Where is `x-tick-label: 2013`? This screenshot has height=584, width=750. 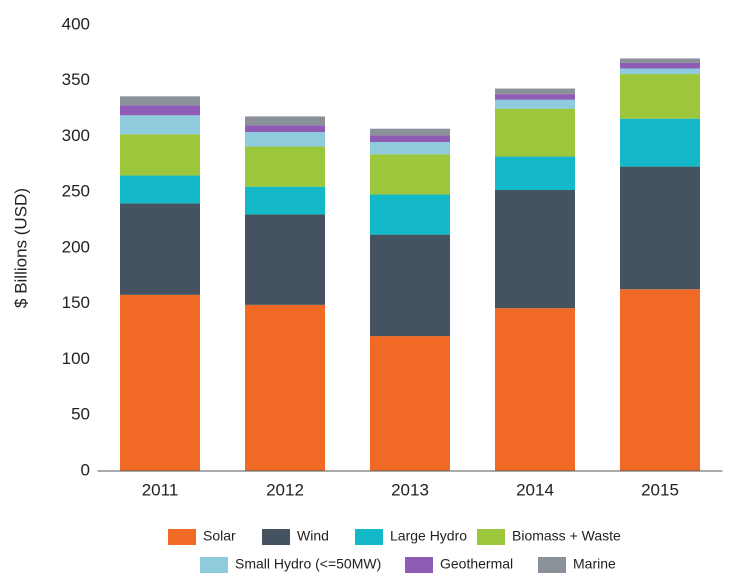
x-tick-label: 2013 is located at coordinates (410, 489).